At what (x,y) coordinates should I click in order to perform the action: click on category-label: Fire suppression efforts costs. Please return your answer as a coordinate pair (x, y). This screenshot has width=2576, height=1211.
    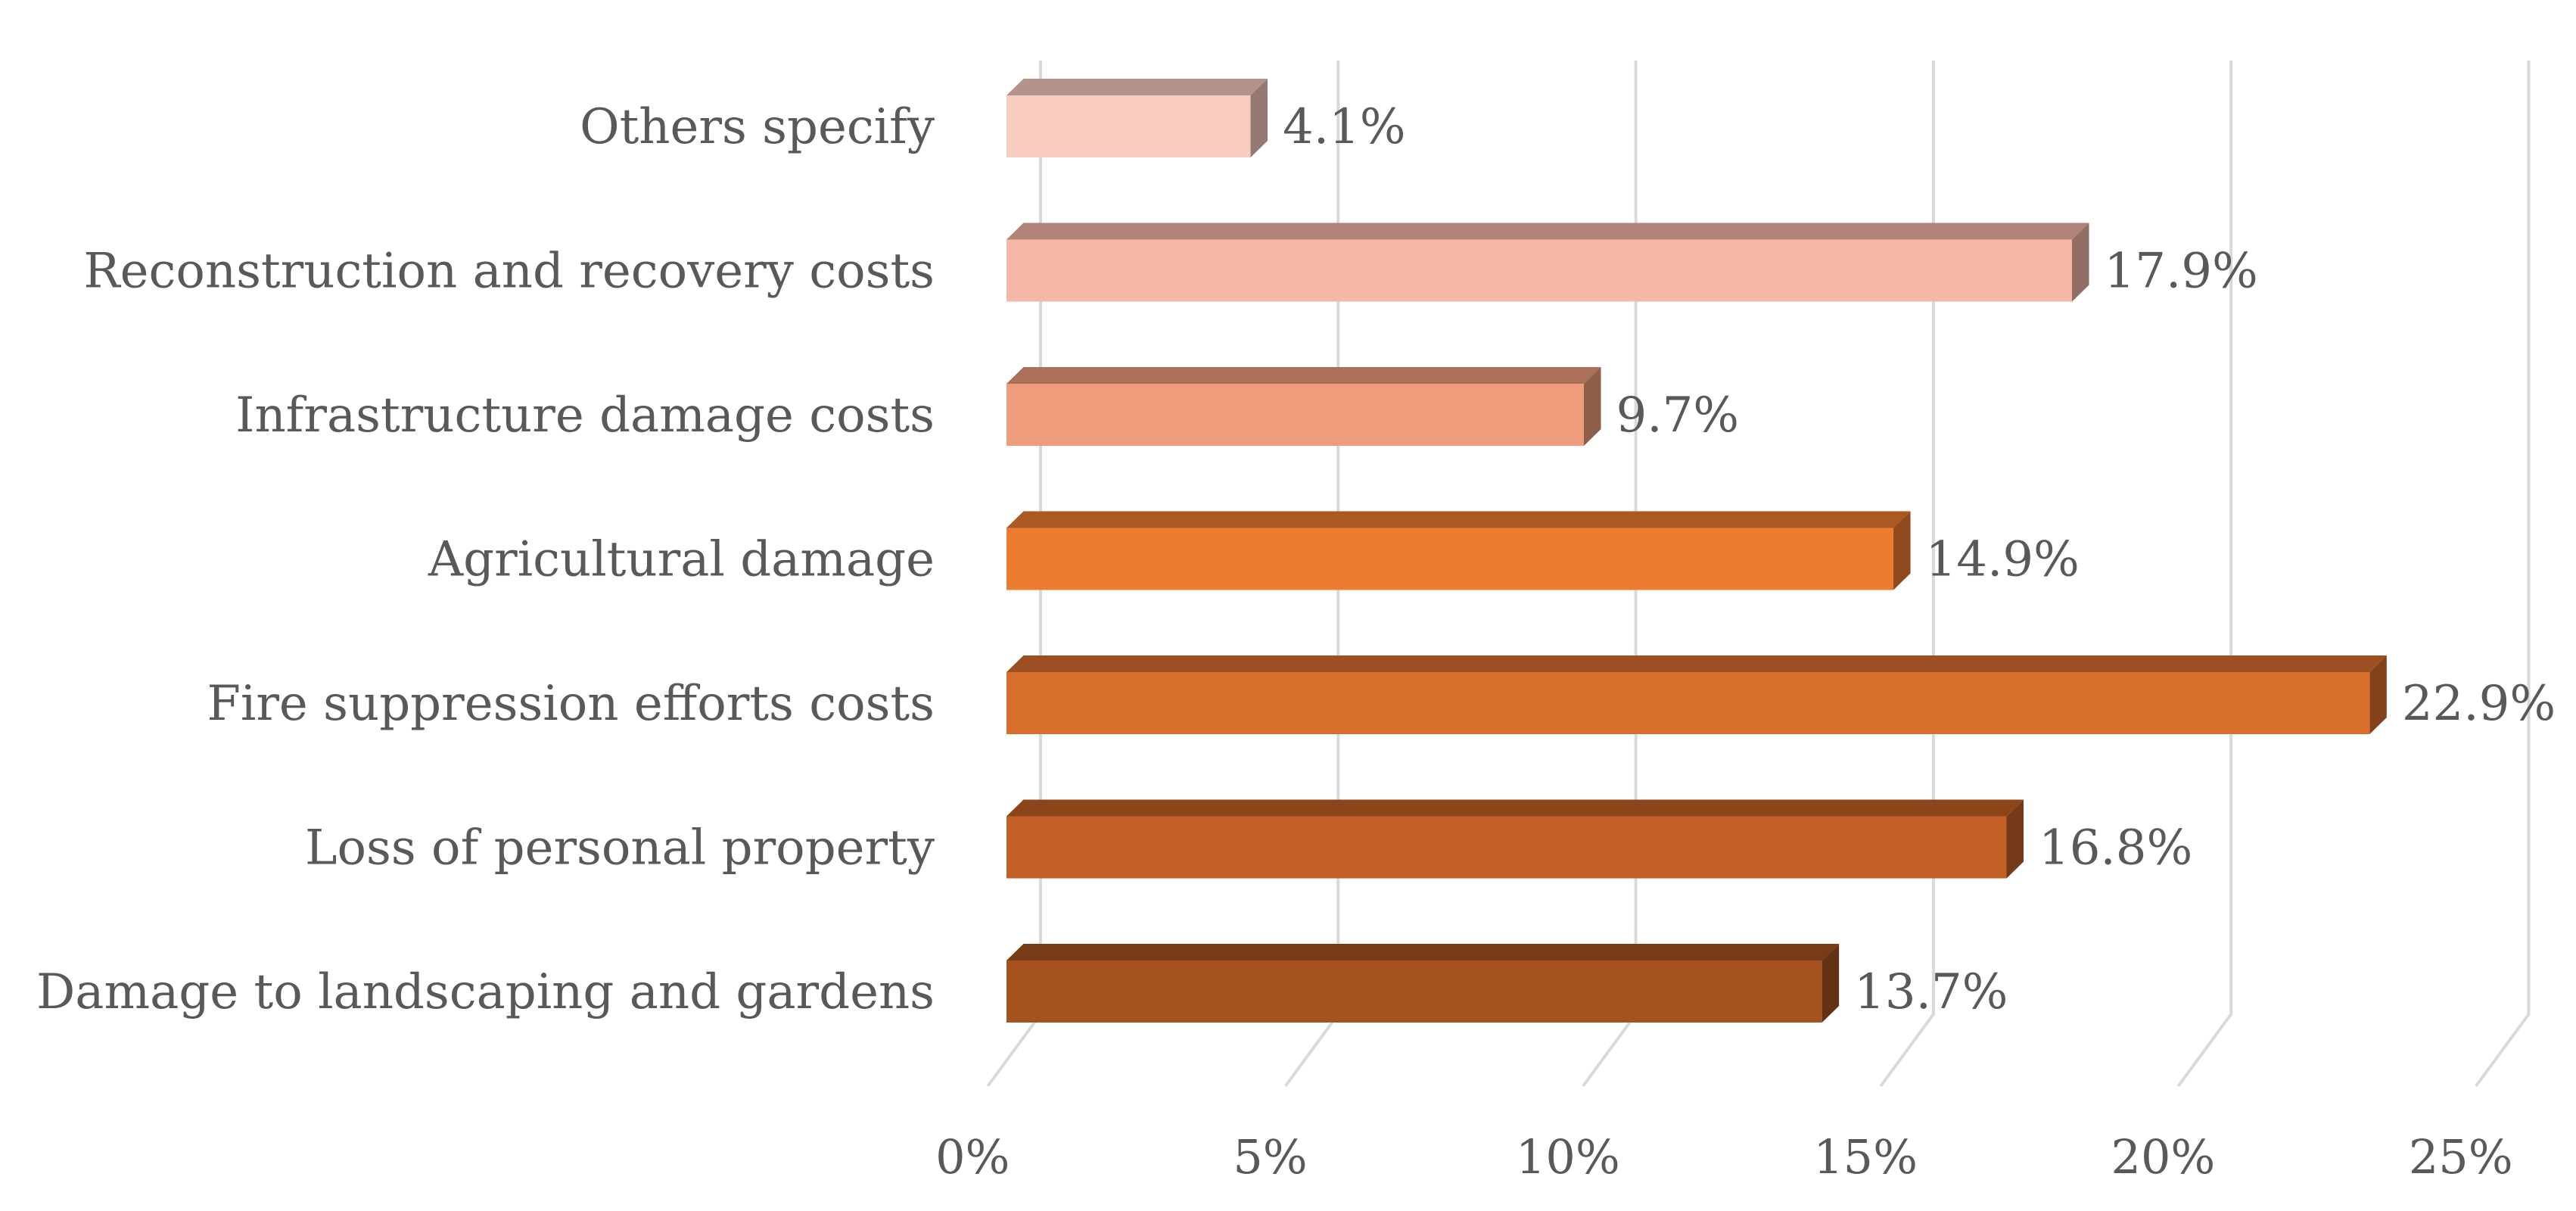
    Looking at the image, I should click on (571, 704).